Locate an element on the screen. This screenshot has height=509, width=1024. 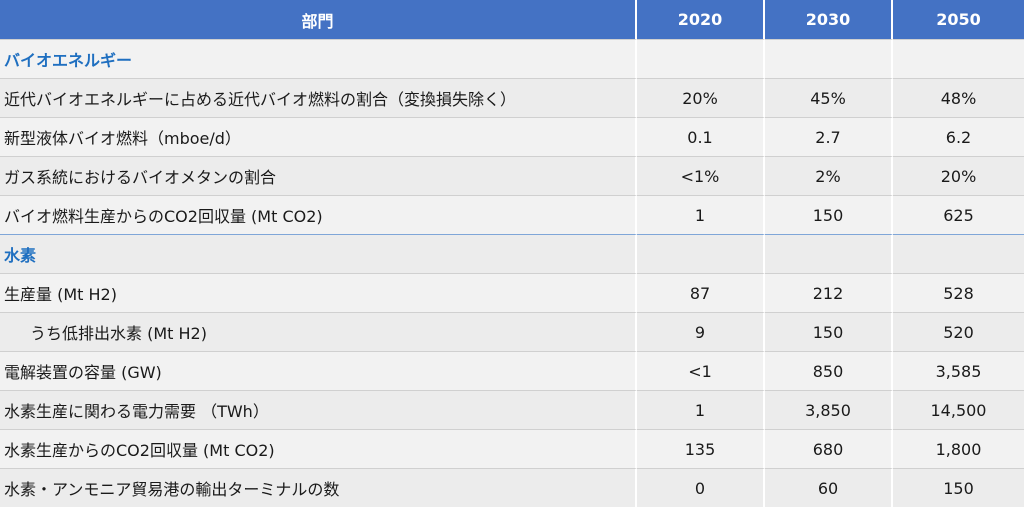
value-2030: 60 is located at coordinates (829, 487).